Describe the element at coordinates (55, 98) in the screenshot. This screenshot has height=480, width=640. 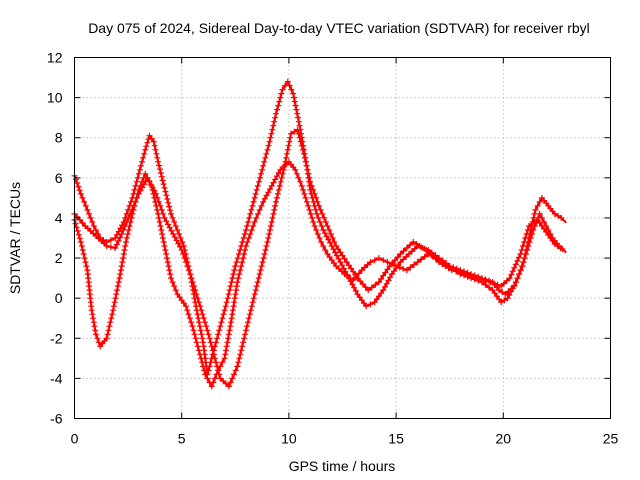
I see `y-tick-label: 10` at that location.